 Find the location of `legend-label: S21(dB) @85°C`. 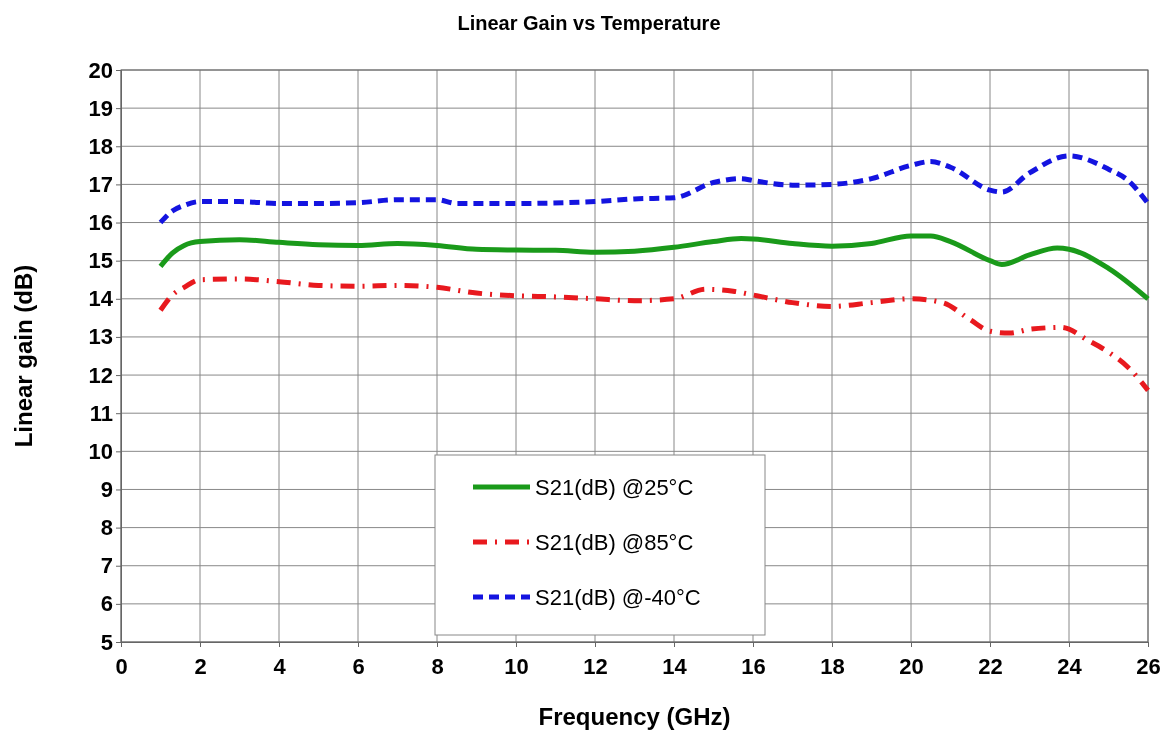

legend-label: S21(dB) @85°C is located at coordinates (614, 542).